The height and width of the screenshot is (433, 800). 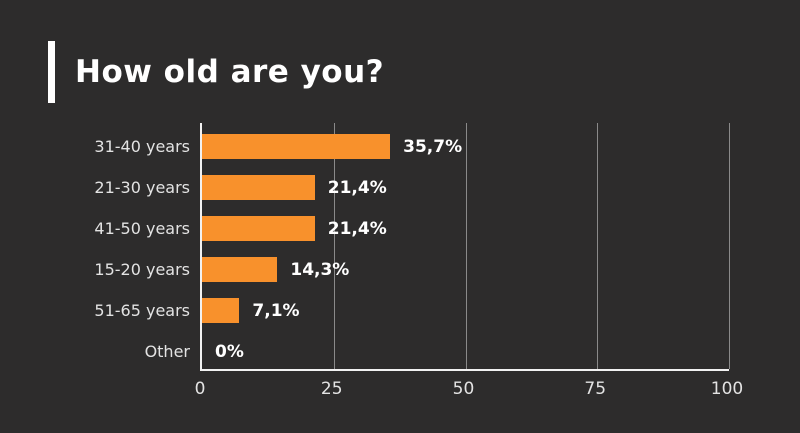 I want to click on bar-value-label: 0%, so click(x=229, y=351).